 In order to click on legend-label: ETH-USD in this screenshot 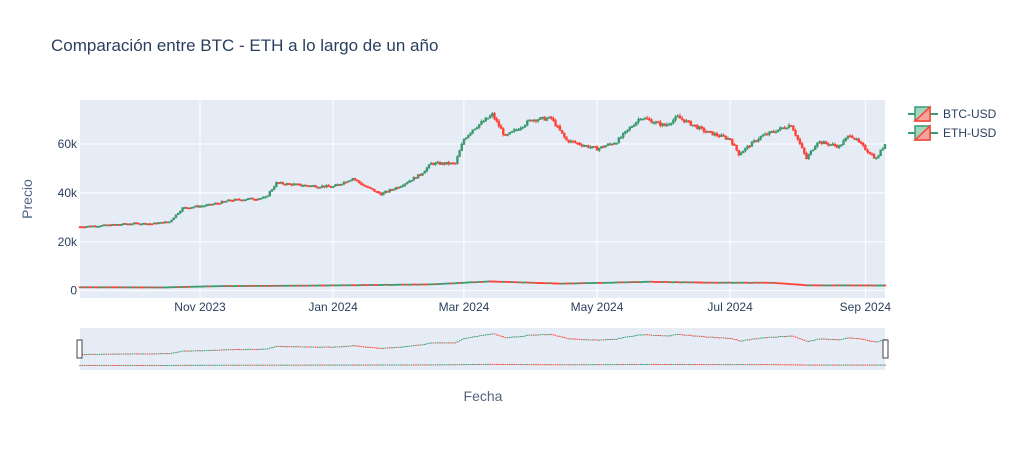, I will do `click(970, 133)`.